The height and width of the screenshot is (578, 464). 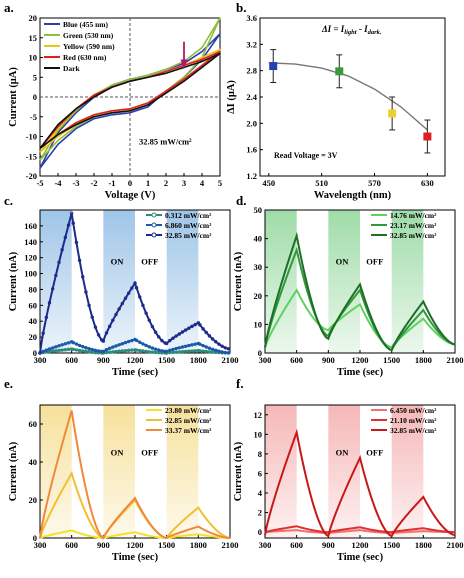 I want to click on y-axis-label: Current (nA), so click(x=238, y=281).